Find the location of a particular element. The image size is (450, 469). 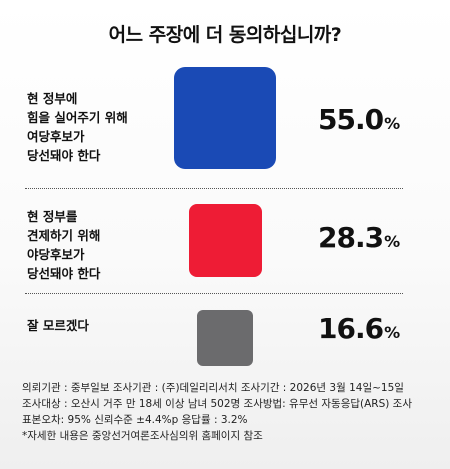

value-number: 16.6 is located at coordinates (351, 328).